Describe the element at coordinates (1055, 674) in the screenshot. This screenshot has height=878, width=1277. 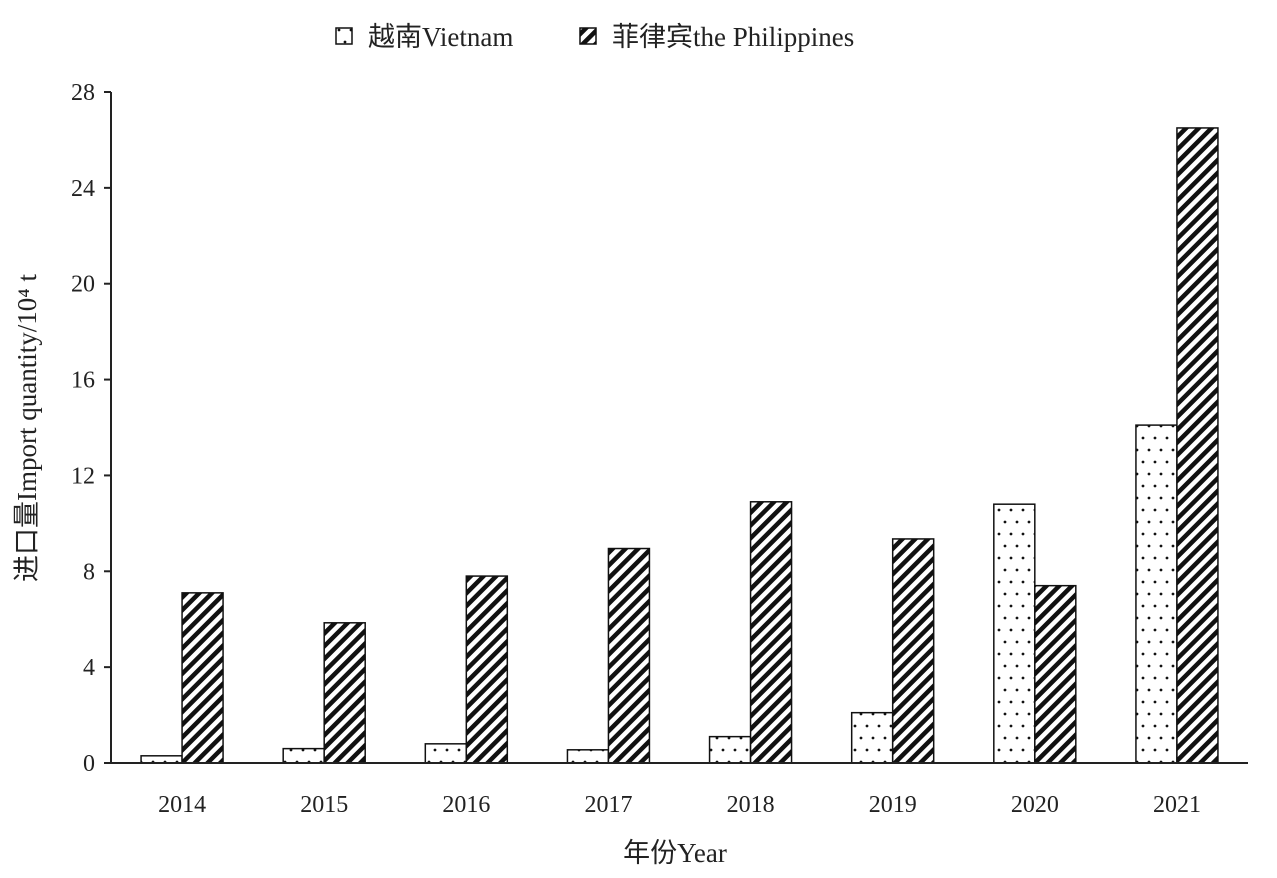
I see `bar-philippines-2020` at that location.